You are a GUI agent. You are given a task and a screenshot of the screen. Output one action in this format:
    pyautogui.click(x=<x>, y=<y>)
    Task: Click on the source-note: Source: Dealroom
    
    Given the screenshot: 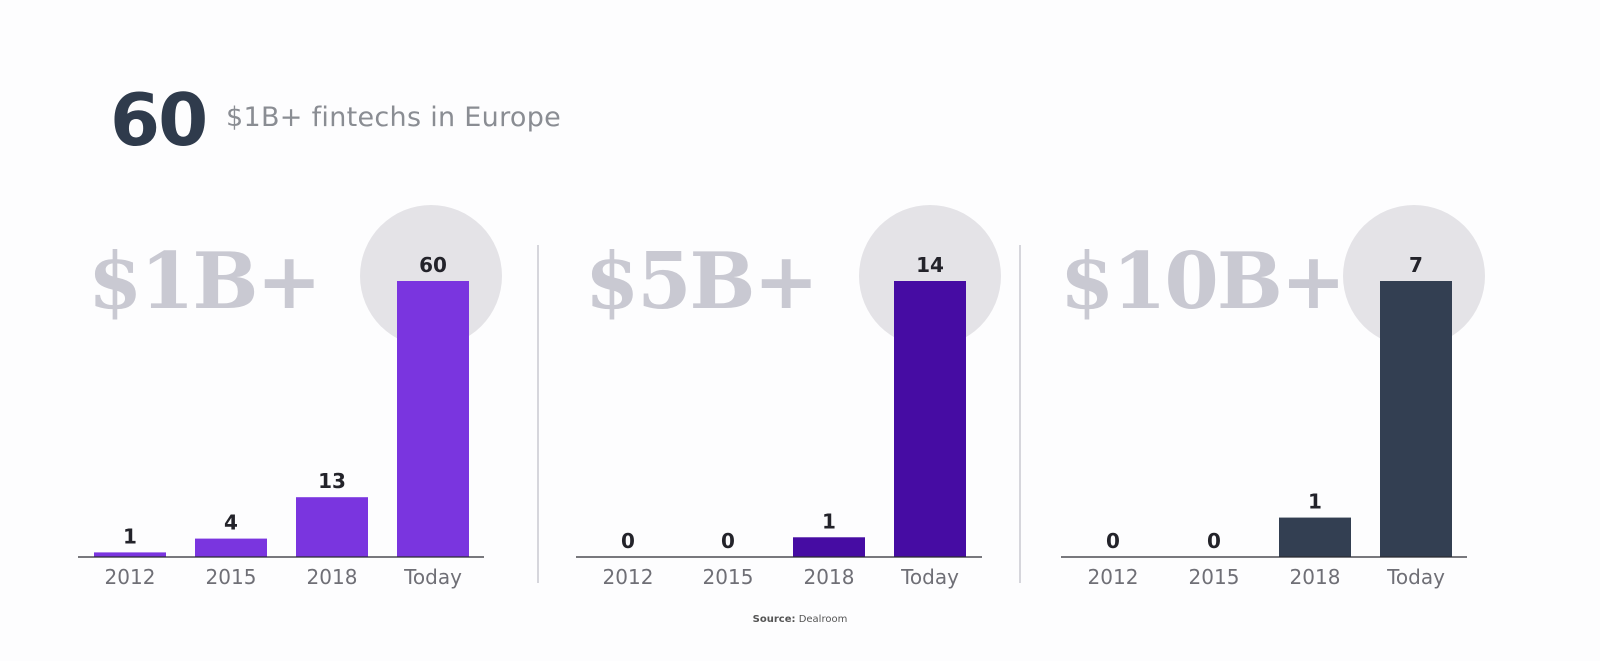 What is the action you would take?
    pyautogui.click(x=800, y=619)
    